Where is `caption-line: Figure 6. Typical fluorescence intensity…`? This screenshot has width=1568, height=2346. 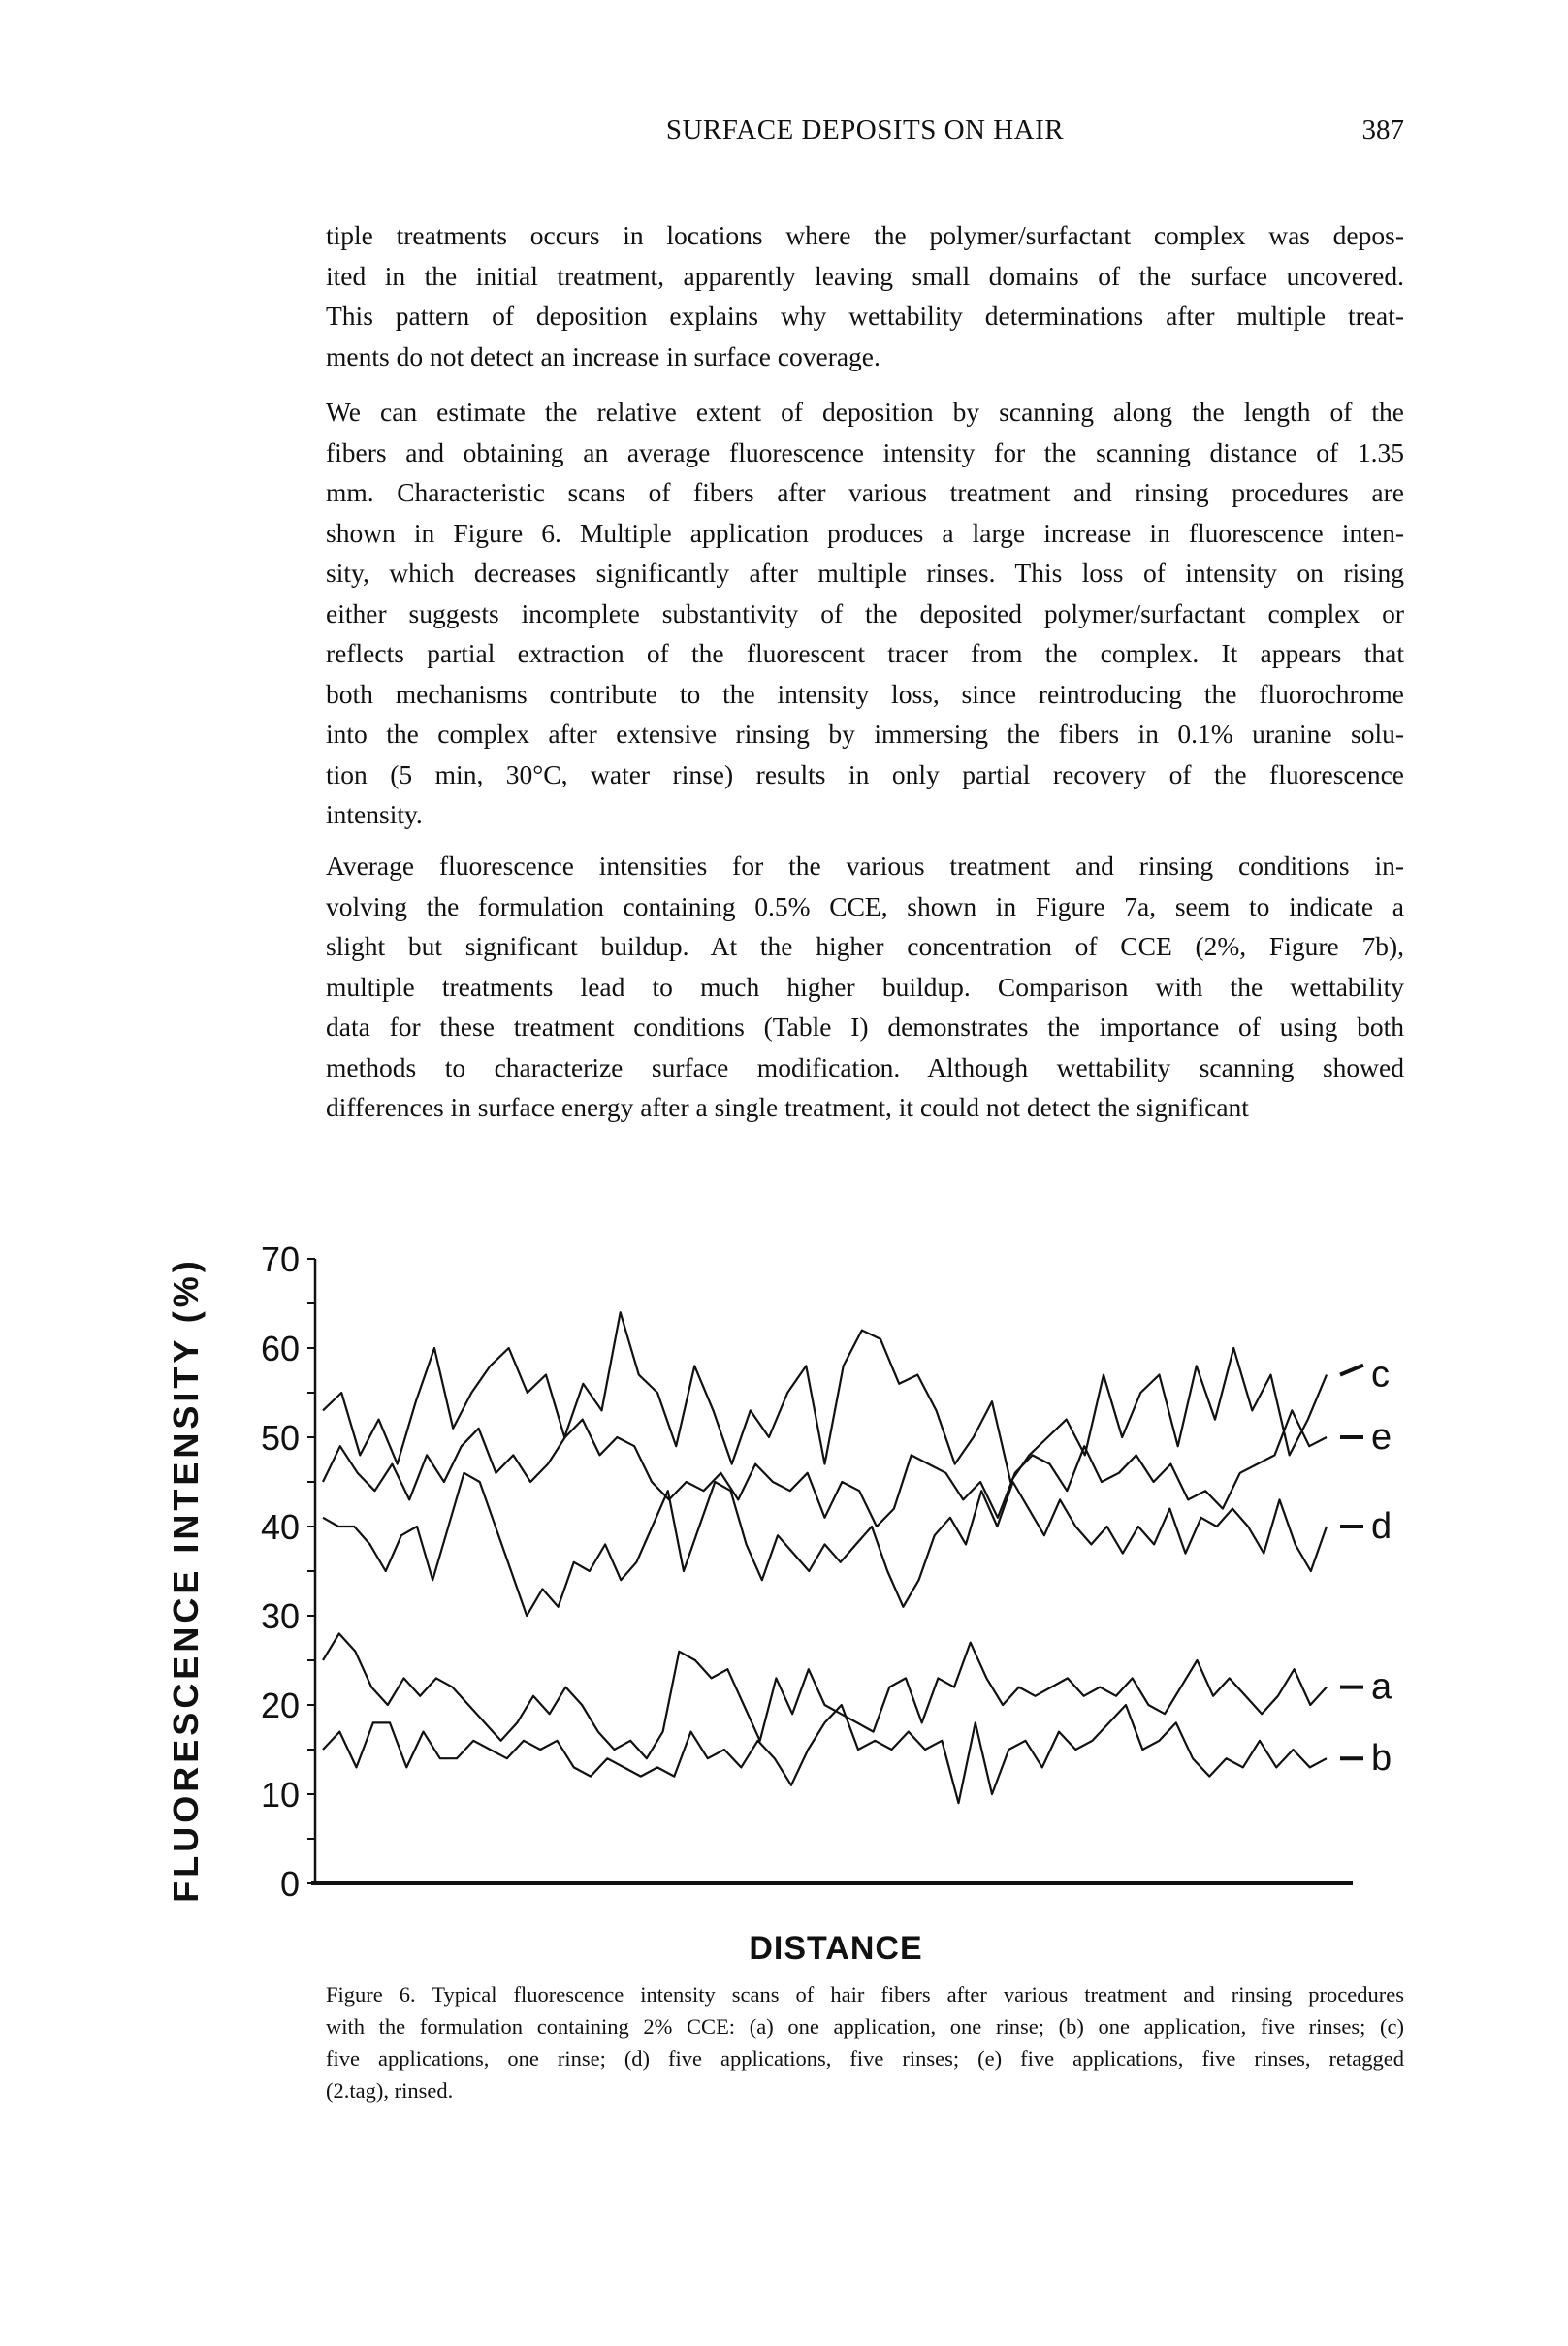 caption-line: Figure 6. Typical fluorescence intensity… is located at coordinates (865, 1995).